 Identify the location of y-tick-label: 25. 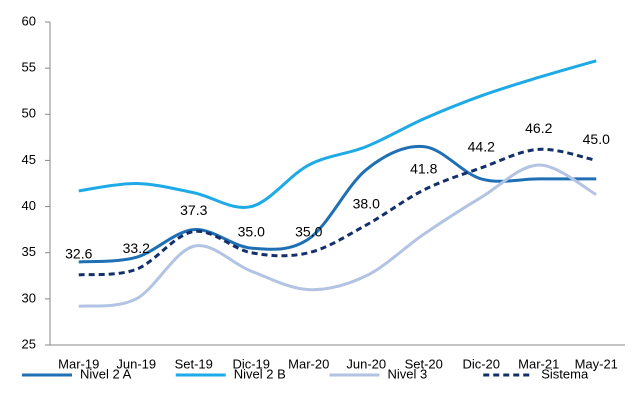
(29, 343).